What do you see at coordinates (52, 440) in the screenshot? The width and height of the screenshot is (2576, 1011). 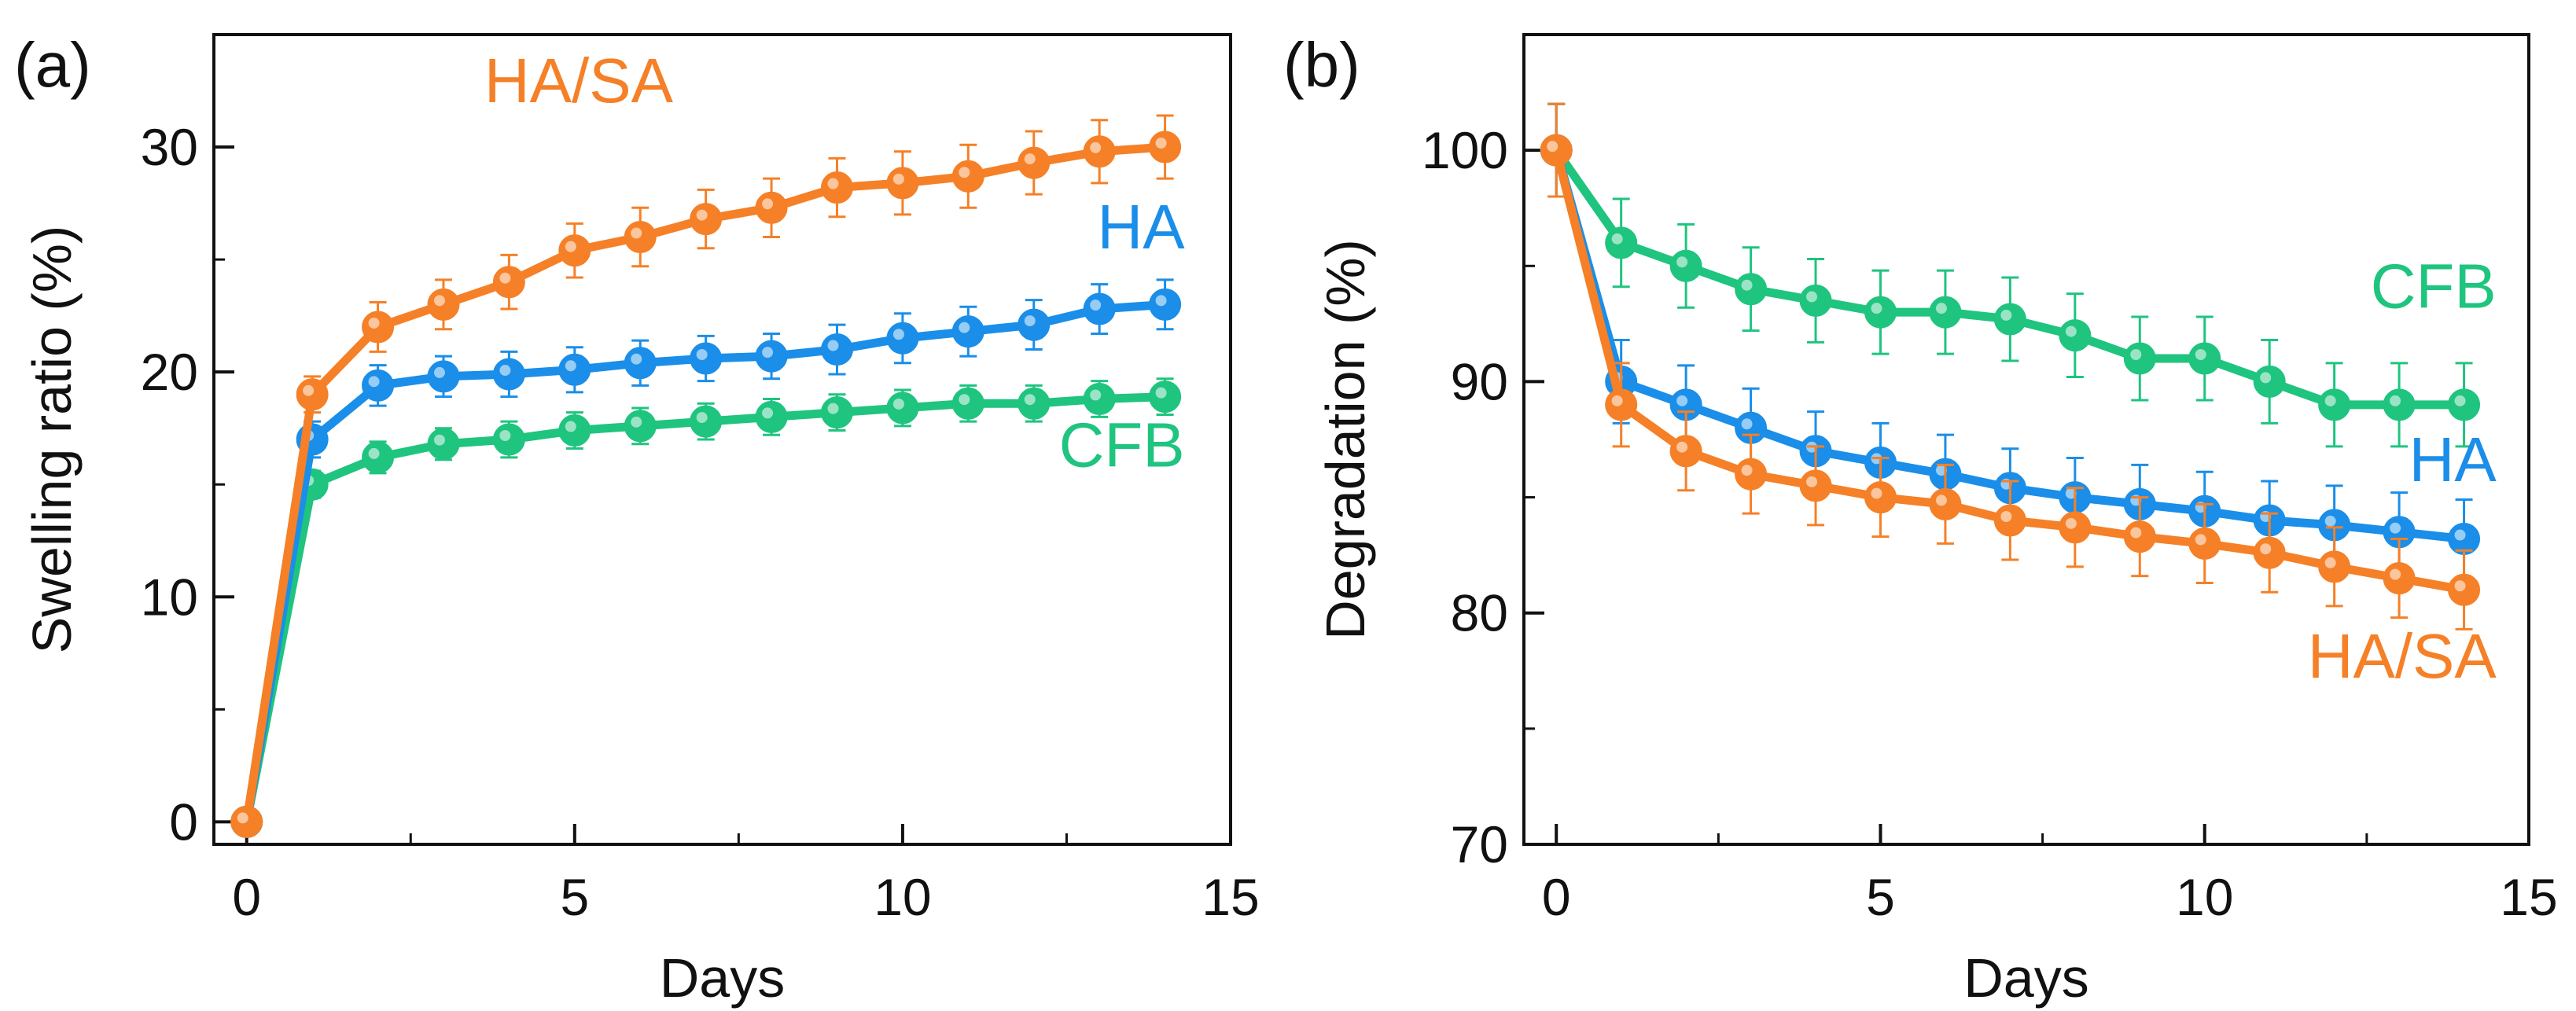 I see `panel-a-y-axis-title: Swelling ratio (%)` at bounding box center [52, 440].